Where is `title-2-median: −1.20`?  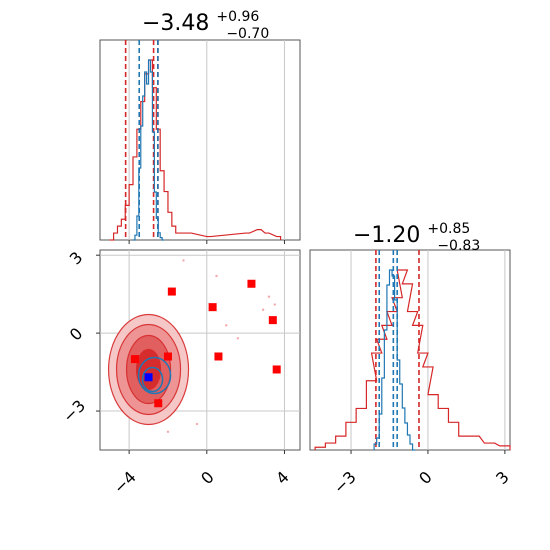
title-2-median: −1.20 is located at coordinates (386, 235).